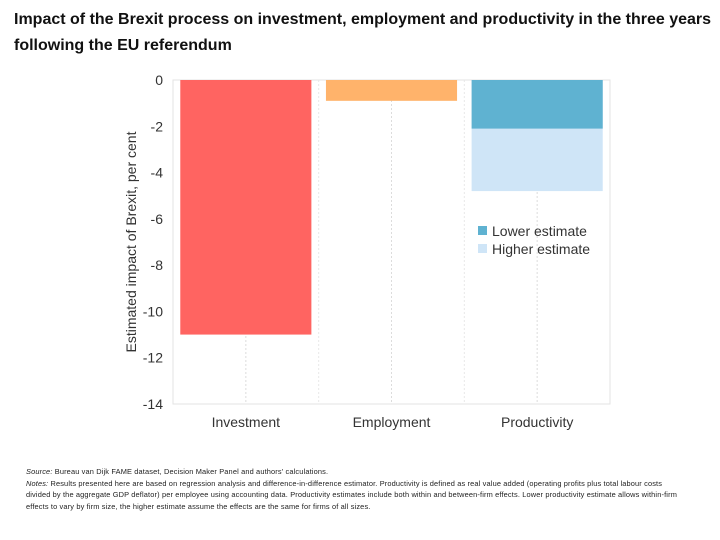  Describe the element at coordinates (157, 219) in the screenshot. I see `y-tick-label: -6` at that location.